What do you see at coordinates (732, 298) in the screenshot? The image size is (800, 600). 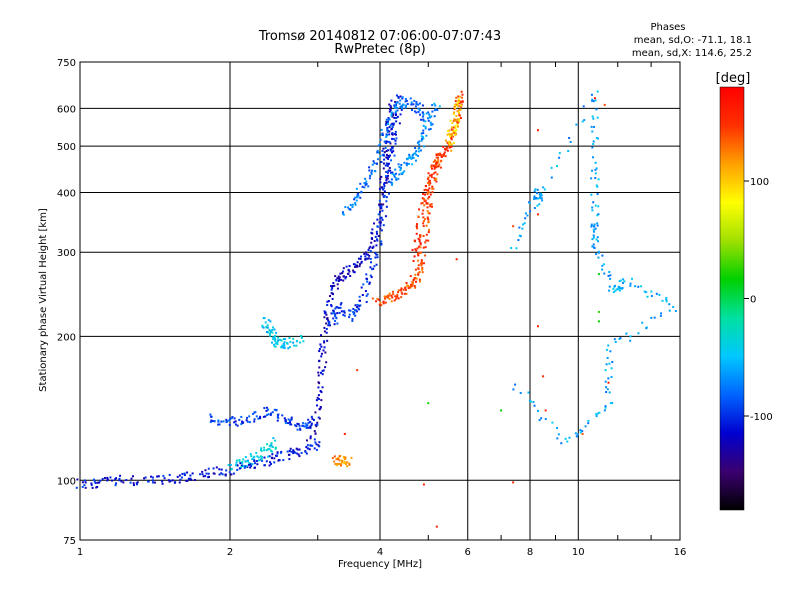 I see `colorbar` at bounding box center [732, 298].